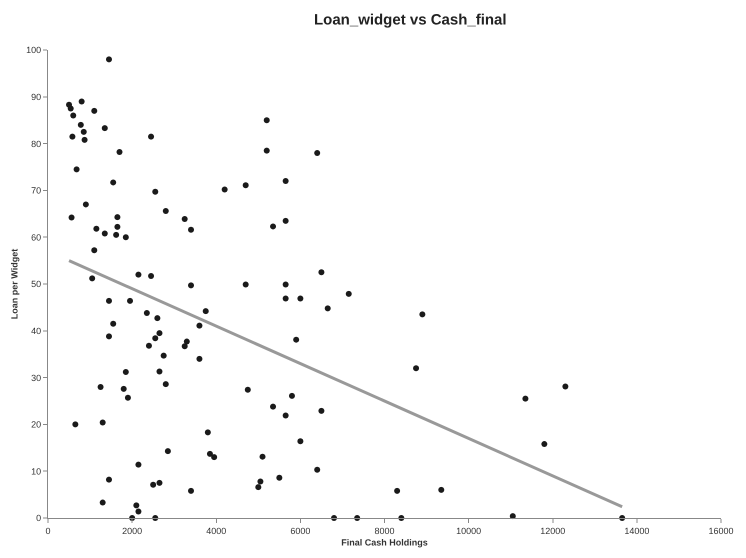 This screenshot has width=746, height=558. Describe the element at coordinates (384, 531) in the screenshot. I see `x-tick-label: 8000` at that location.